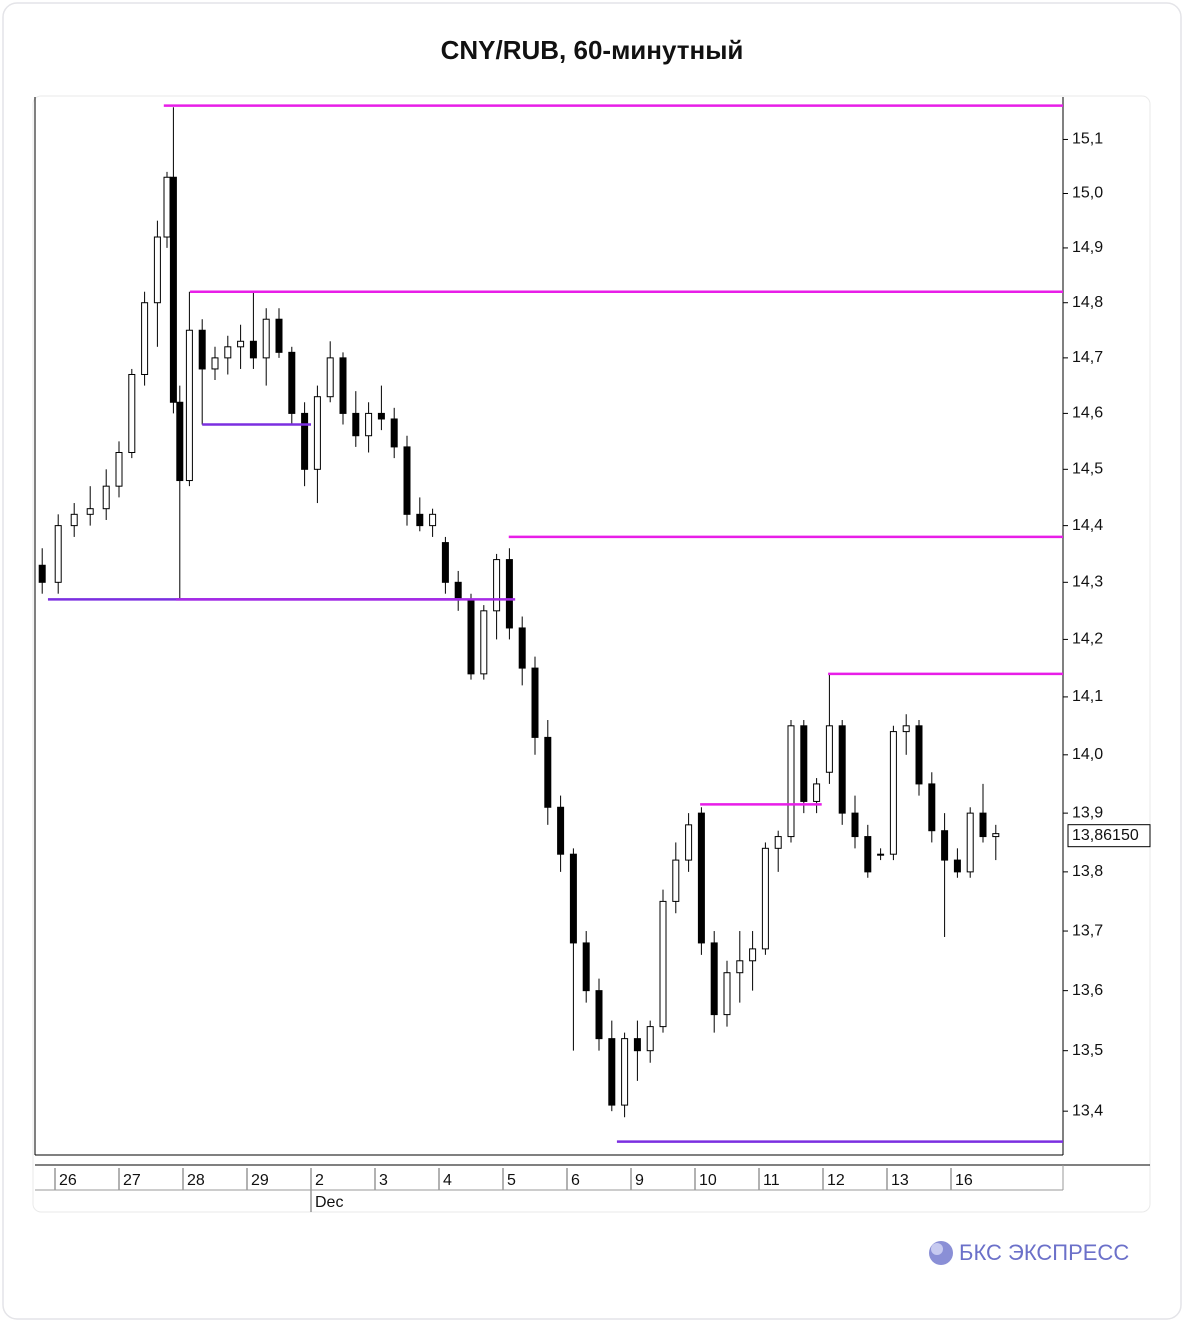  Describe the element at coordinates (1087, 696) in the screenshot. I see `y-tick-label: 14,1` at that location.